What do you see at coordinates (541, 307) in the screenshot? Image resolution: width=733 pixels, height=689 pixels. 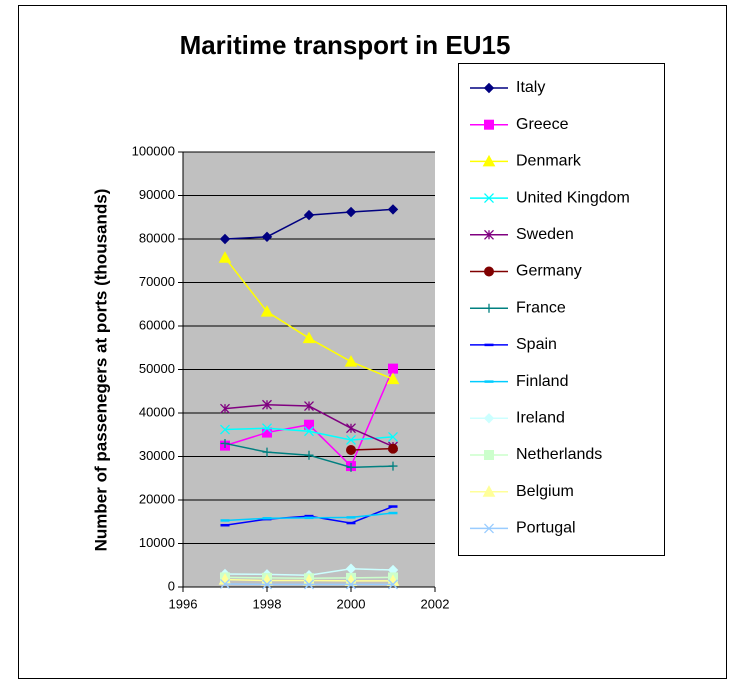 I see `legend-label: France` at bounding box center [541, 307].